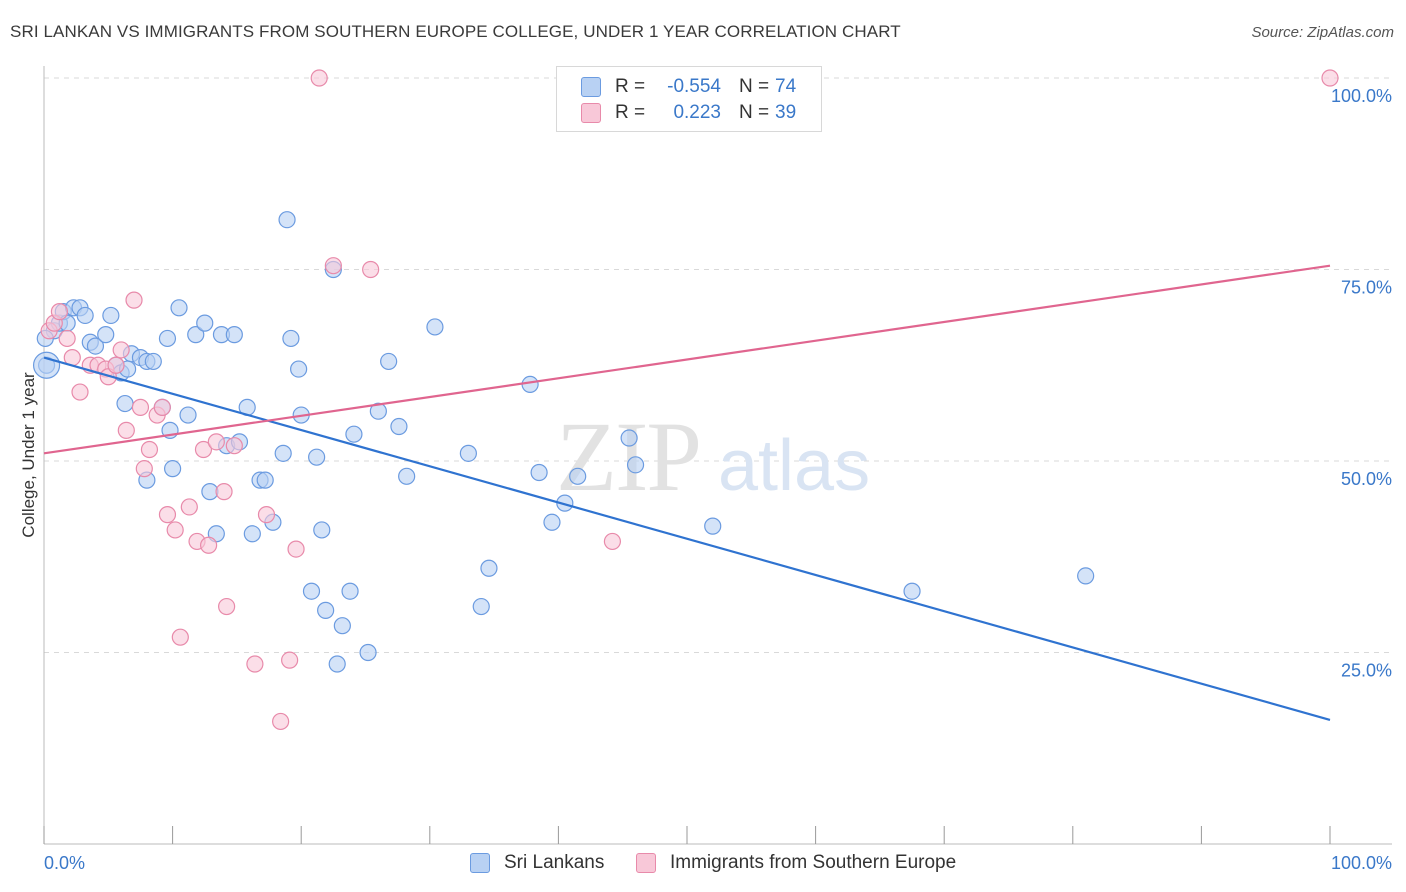  What do you see at coordinates (694, 86) in the screenshot?
I see `legend-r-value: -0.554` at bounding box center [694, 86].